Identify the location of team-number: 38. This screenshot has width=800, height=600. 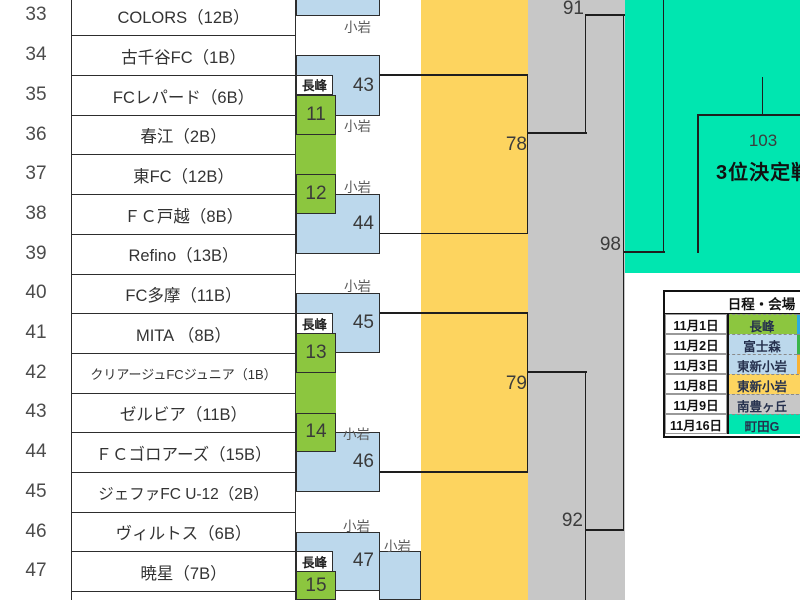
(36, 213).